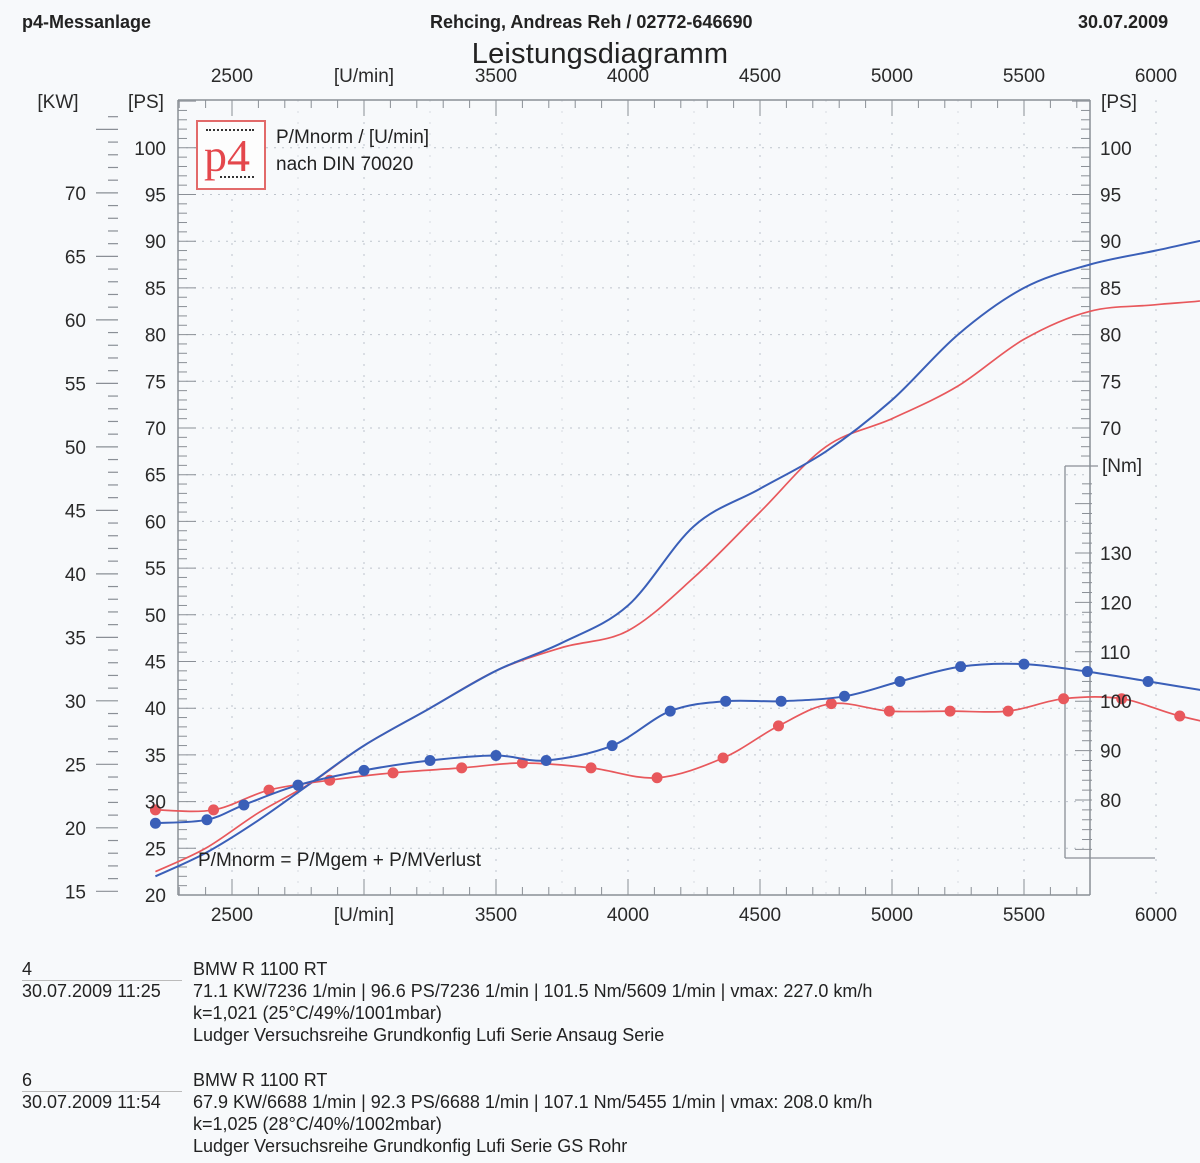 Image resolution: width=1200 pixels, height=1163 pixels. Describe the element at coordinates (591, 22) in the screenshot. I see `customer-info: Rehcing, Andreas Reh / 02772-646690` at that location.